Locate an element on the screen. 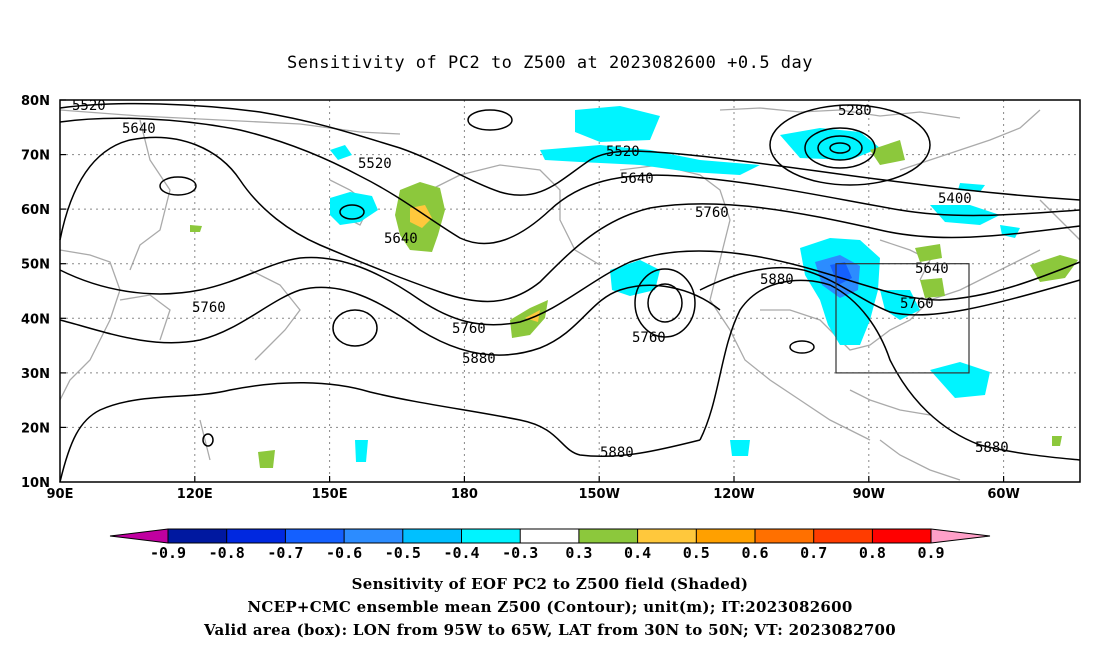 Image resolution: width=1100 pixels, height=650 pixels. colorbar-label: 0.4 is located at coordinates (637, 553).